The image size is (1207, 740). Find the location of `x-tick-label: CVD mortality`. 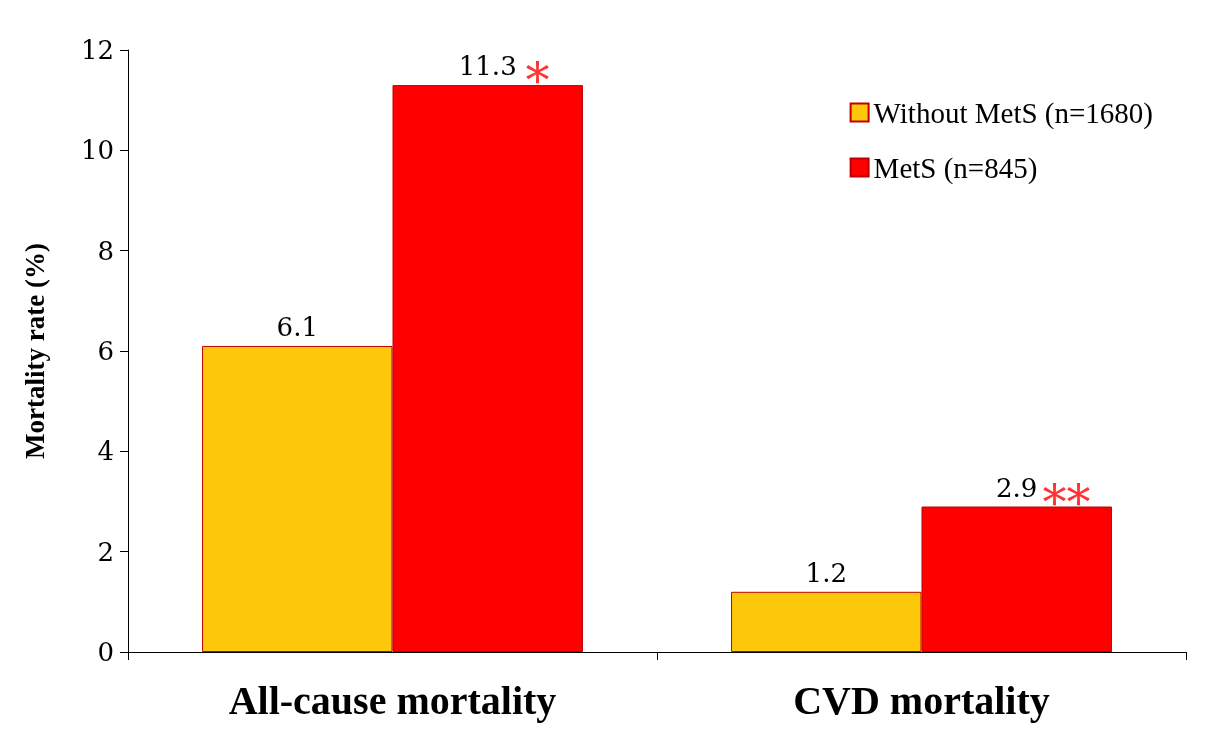

x-tick-label: CVD mortality is located at coordinates (921, 700).